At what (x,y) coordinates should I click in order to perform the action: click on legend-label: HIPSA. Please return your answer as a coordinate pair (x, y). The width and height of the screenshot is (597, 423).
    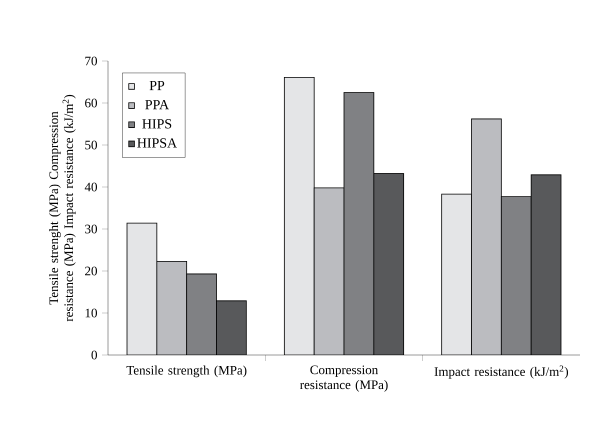
    Looking at the image, I should click on (157, 143).